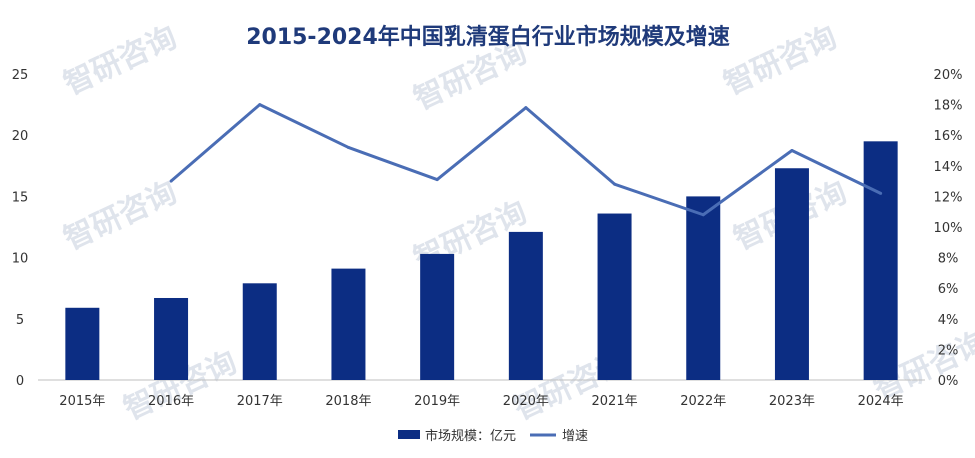 The image size is (975, 458). I want to click on right-tick-label: 4%, so click(948, 320).